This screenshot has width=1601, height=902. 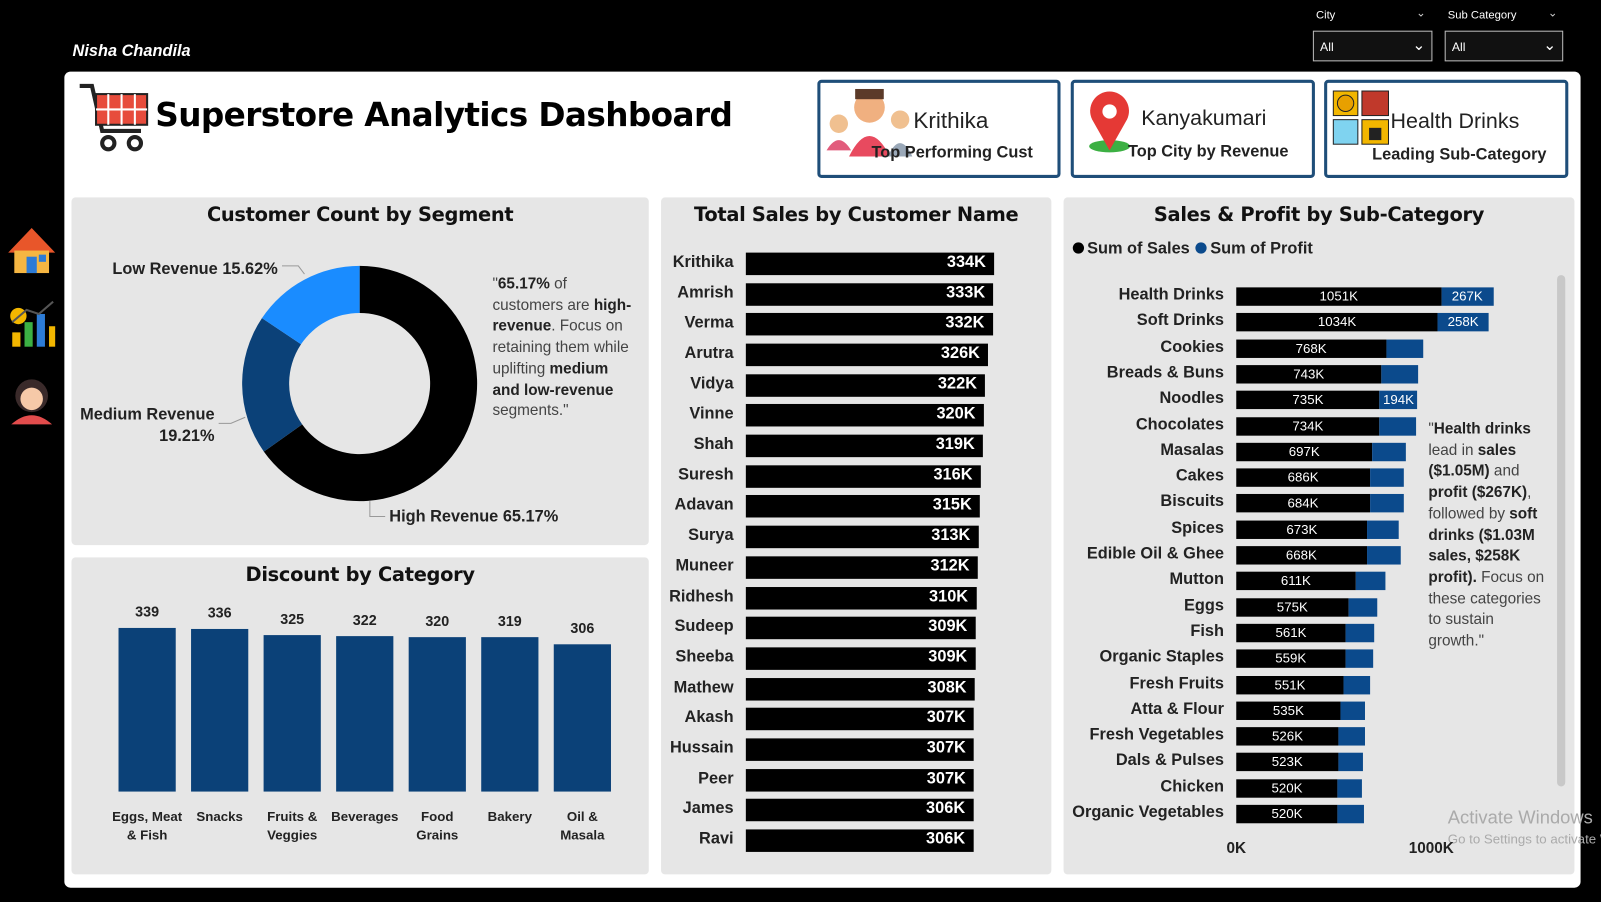 I want to click on filter-label: City, so click(x=1325, y=15).